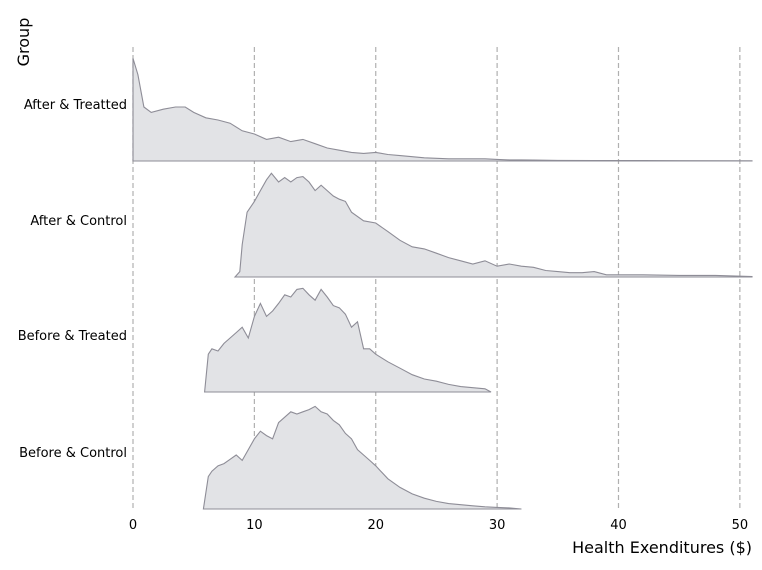  Describe the element at coordinates (442, 110) in the screenshot. I see `ridge-after-treatted` at that location.